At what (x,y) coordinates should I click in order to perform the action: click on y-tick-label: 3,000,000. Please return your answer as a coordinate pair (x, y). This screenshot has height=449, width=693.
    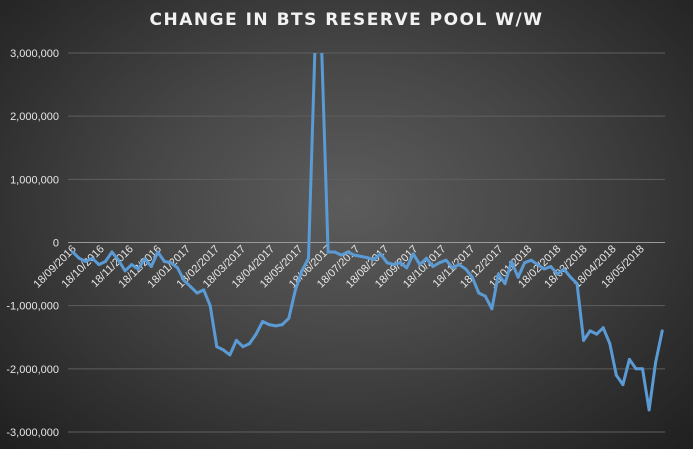
    Looking at the image, I should click on (34, 54).